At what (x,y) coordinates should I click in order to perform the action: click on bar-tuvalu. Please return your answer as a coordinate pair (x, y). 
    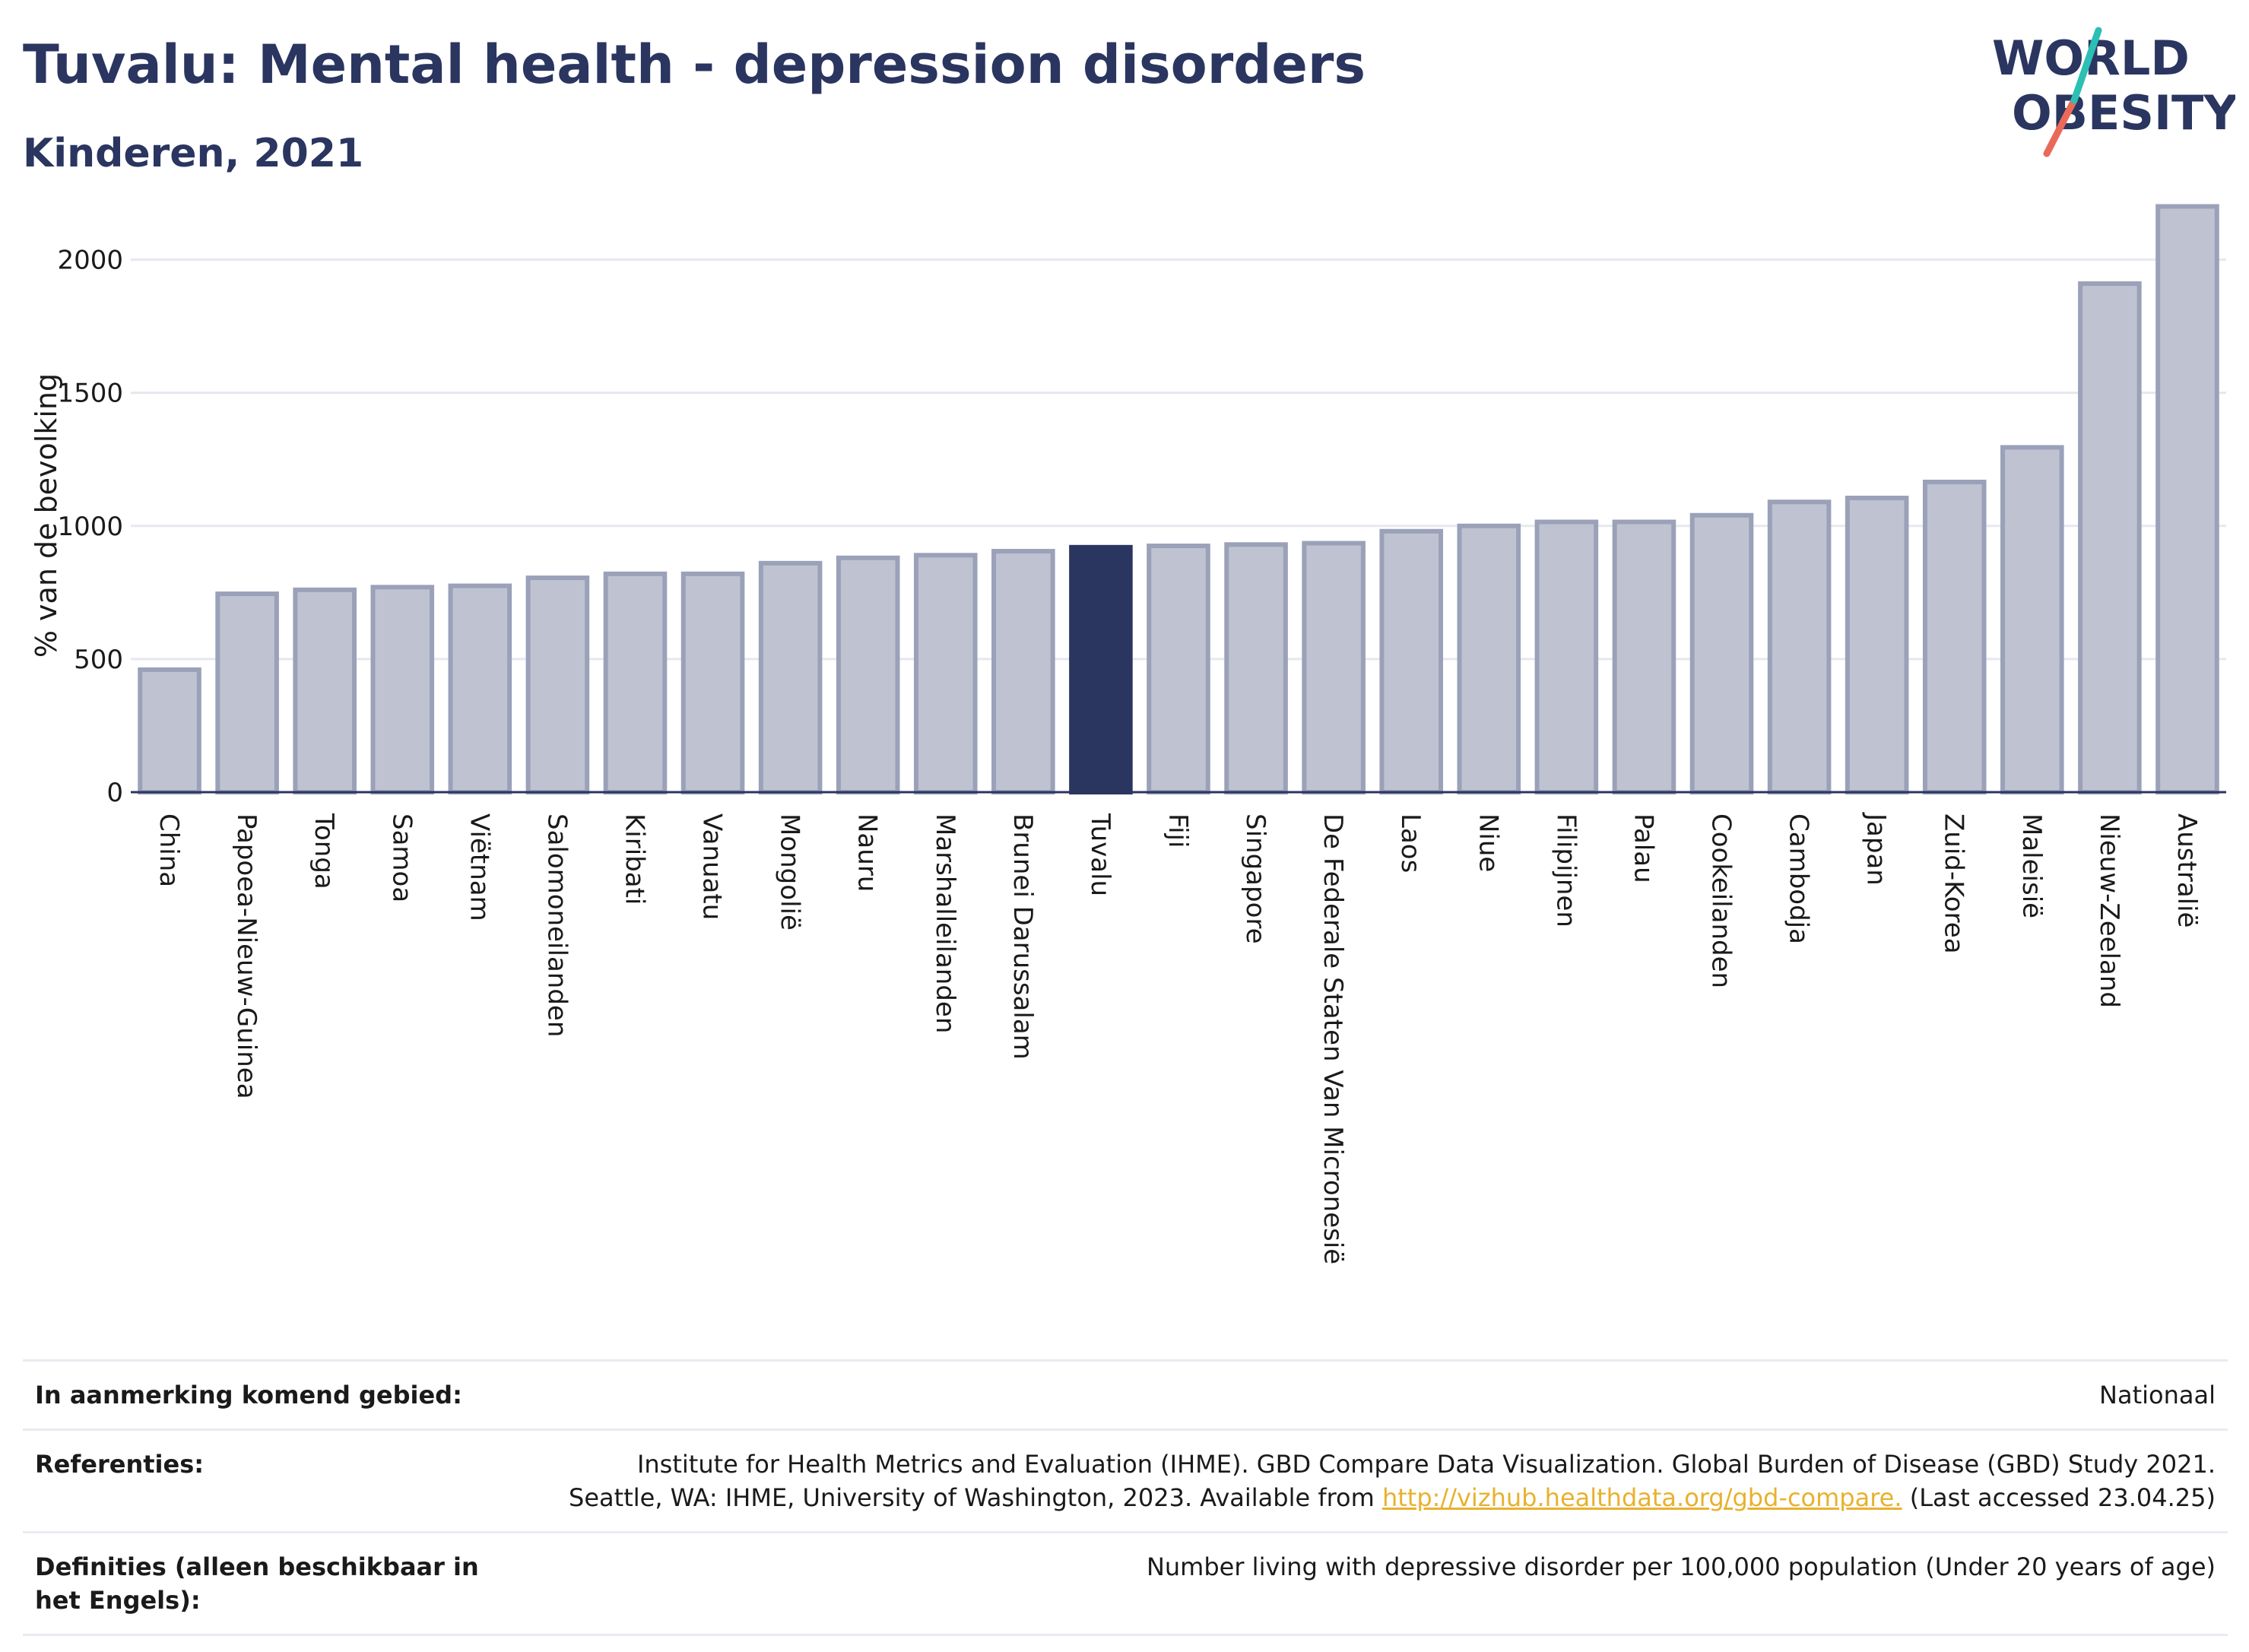
    Looking at the image, I should click on (1101, 669).